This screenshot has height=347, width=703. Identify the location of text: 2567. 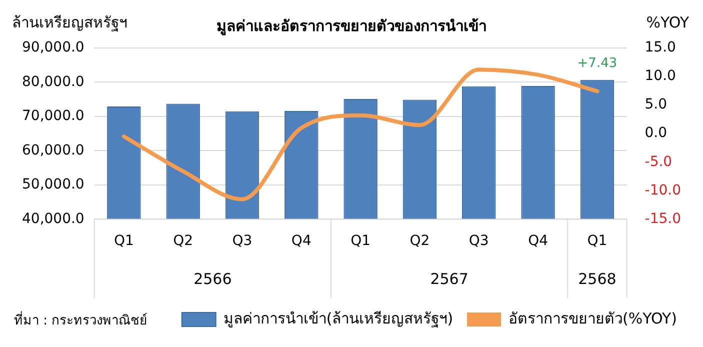
(449, 279).